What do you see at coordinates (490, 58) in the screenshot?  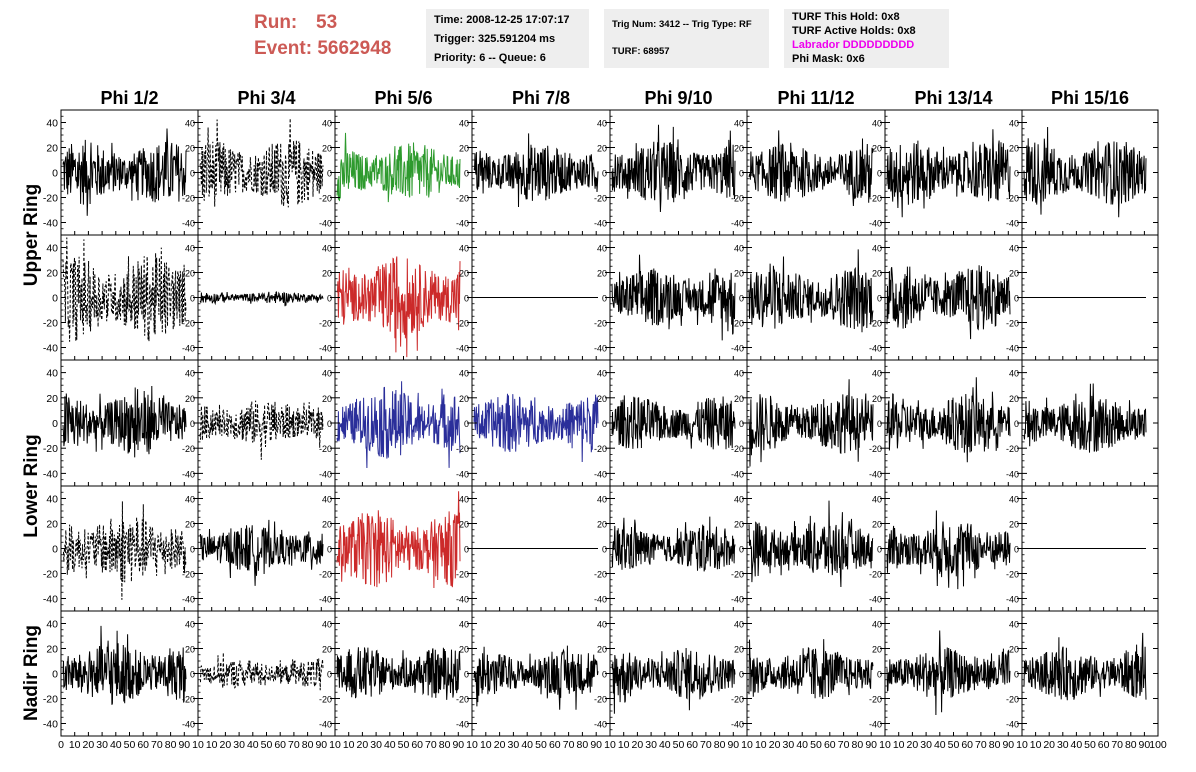 I see `priority-text: Priority: 6 -- Queue: 6` at bounding box center [490, 58].